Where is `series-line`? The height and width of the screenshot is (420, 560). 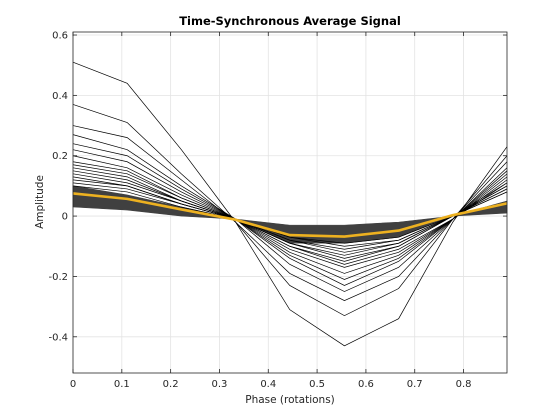
series-line is located at coordinates (290, 214).